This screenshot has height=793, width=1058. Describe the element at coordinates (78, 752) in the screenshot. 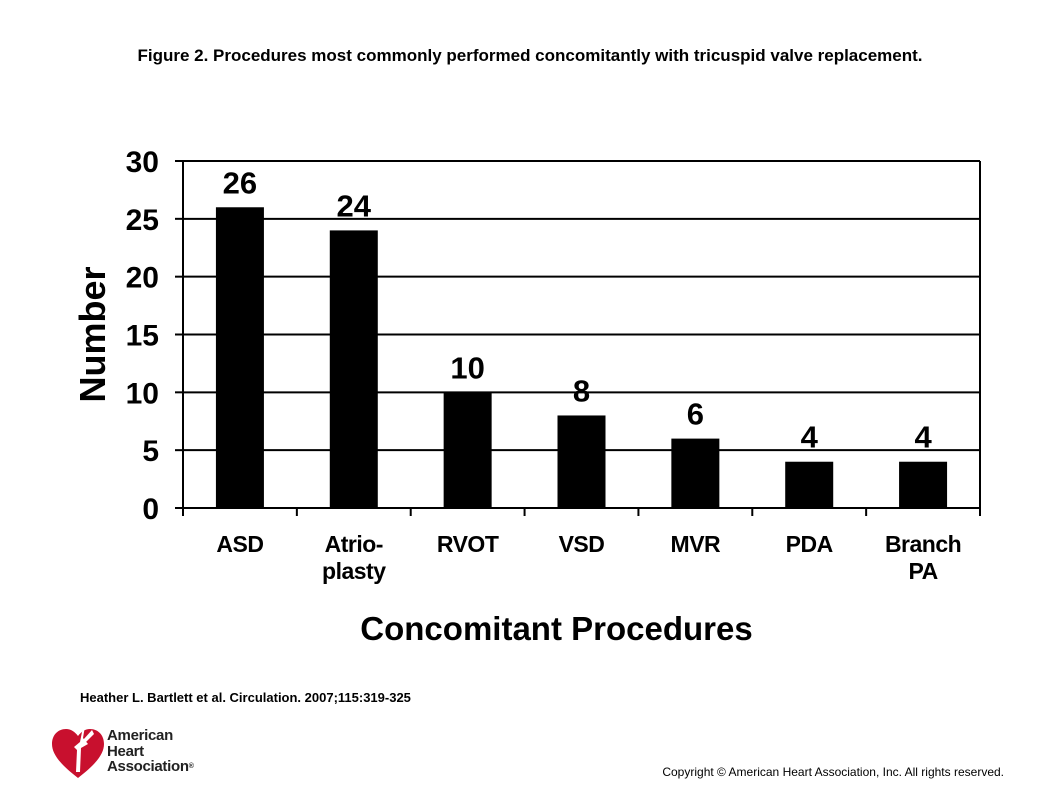

I see `heart-torch-icon` at that location.